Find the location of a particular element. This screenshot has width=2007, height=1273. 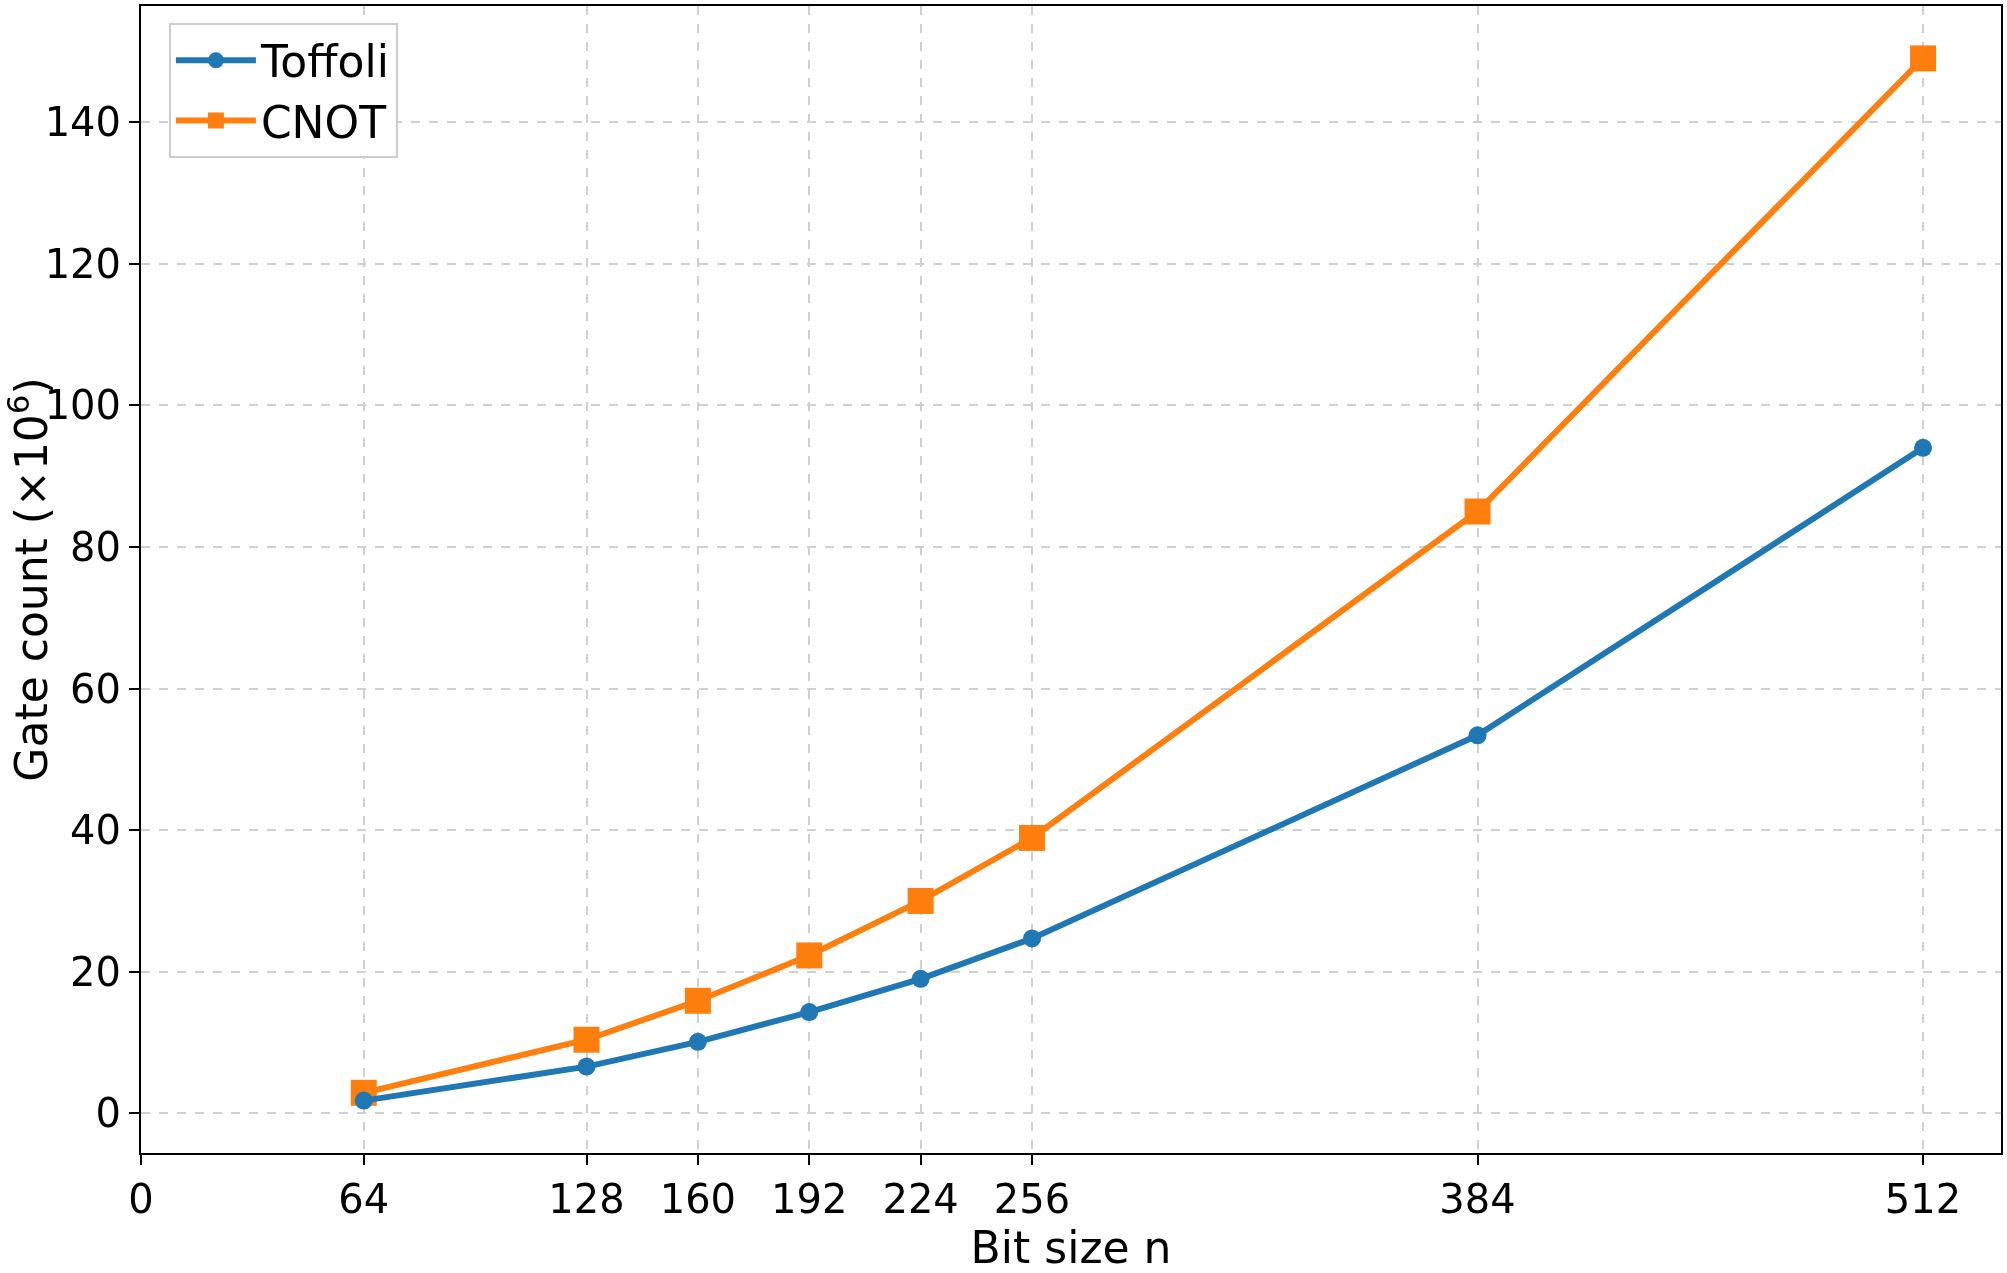

y-tick-label: 20 is located at coordinates (95, 971).